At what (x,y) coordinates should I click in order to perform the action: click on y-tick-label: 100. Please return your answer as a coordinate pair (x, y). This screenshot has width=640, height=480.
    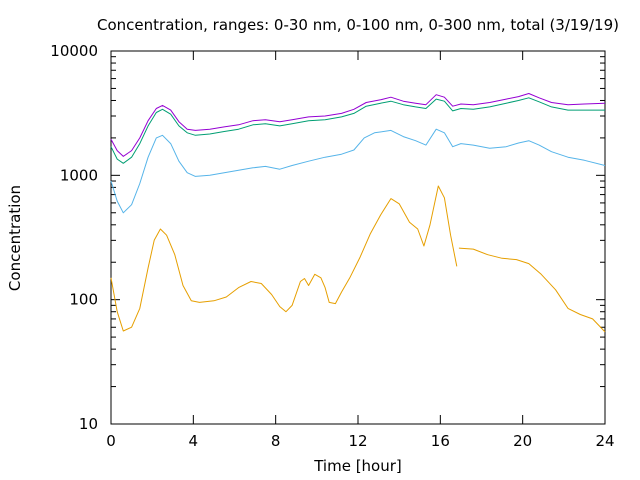
    Looking at the image, I should click on (83, 300).